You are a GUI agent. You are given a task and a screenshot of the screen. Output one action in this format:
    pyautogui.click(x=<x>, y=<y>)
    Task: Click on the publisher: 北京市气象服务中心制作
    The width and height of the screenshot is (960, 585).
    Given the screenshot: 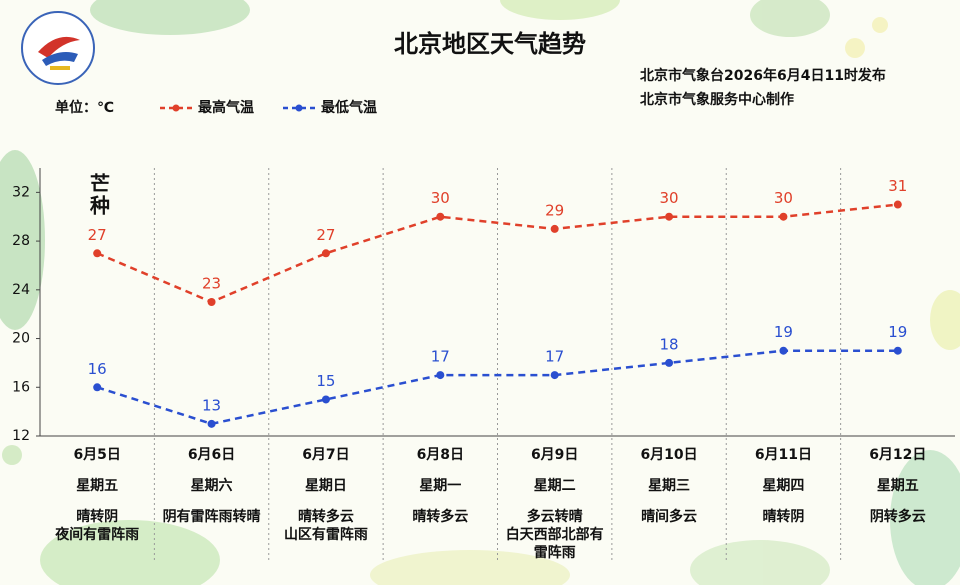 What is the action you would take?
    pyautogui.click(x=717, y=99)
    